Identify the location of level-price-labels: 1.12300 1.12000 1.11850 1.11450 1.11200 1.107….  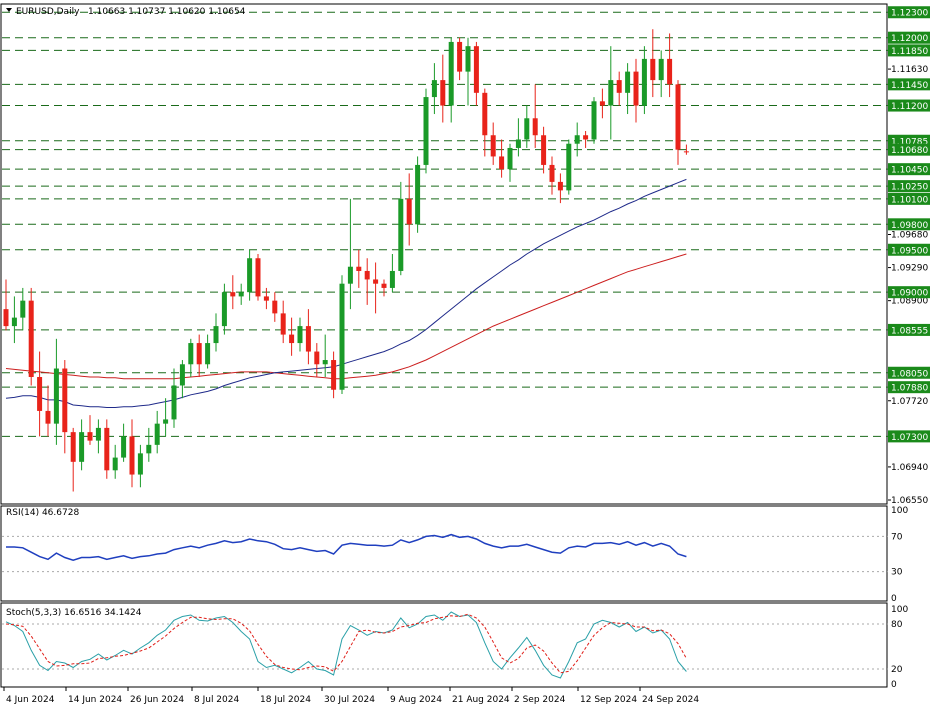
(909, 224).